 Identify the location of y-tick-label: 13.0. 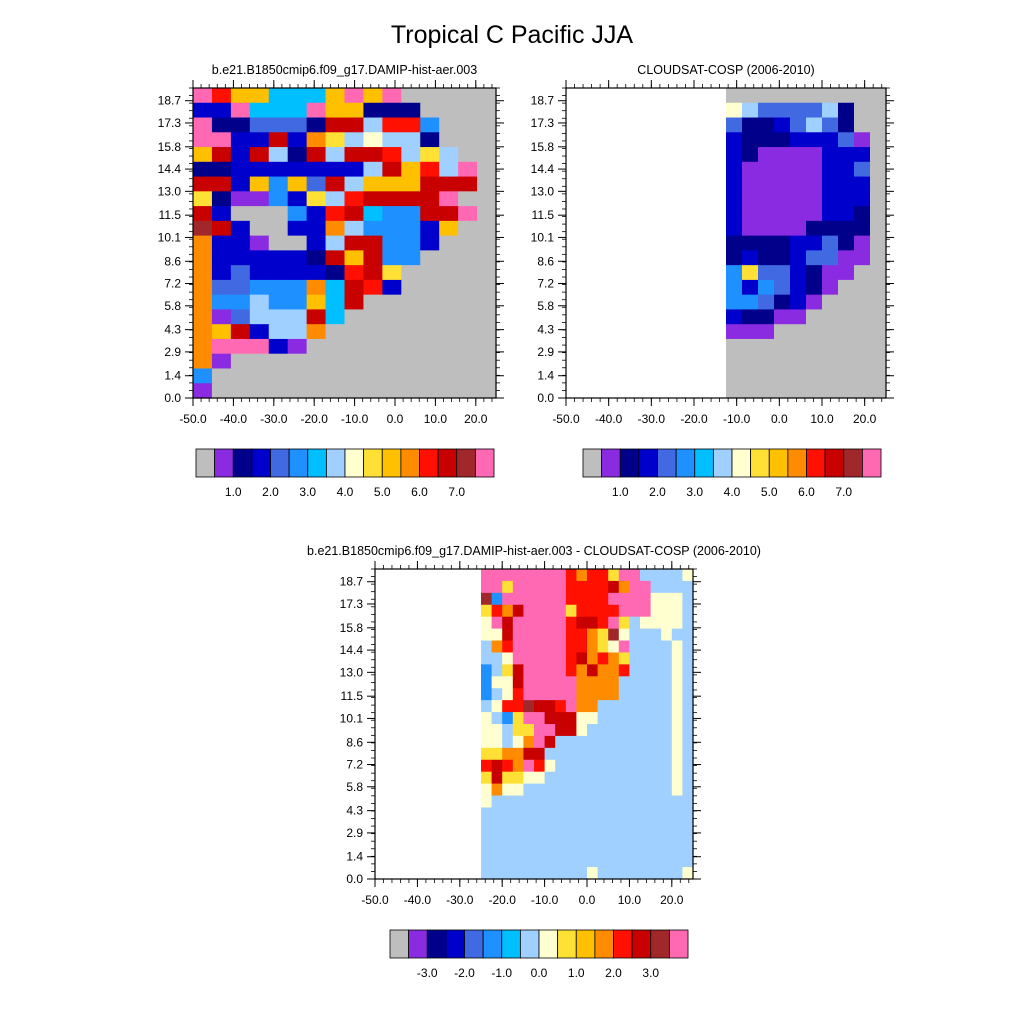
(170, 191).